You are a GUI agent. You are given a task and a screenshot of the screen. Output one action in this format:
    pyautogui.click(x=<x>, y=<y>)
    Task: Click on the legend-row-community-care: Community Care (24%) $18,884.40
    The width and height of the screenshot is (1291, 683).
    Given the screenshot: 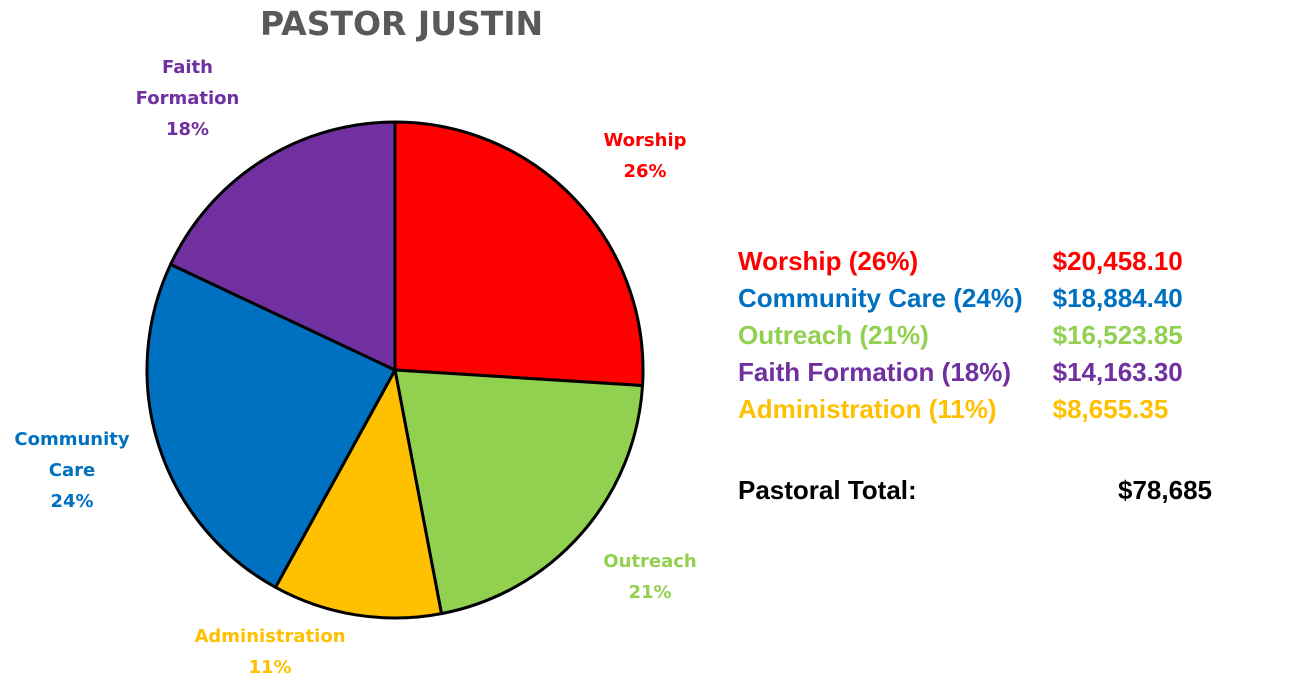 What is the action you would take?
    pyautogui.click(x=960, y=298)
    